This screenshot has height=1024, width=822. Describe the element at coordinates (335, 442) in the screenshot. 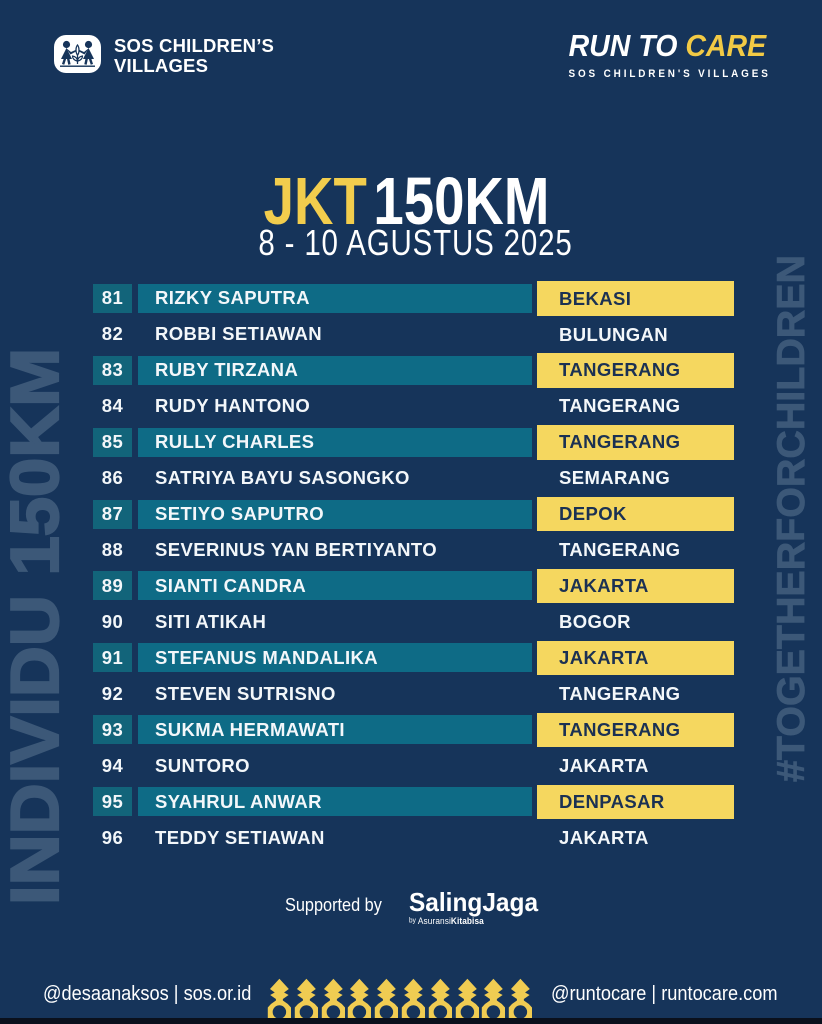

I see `participant-name: RULLY CHARLES` at that location.